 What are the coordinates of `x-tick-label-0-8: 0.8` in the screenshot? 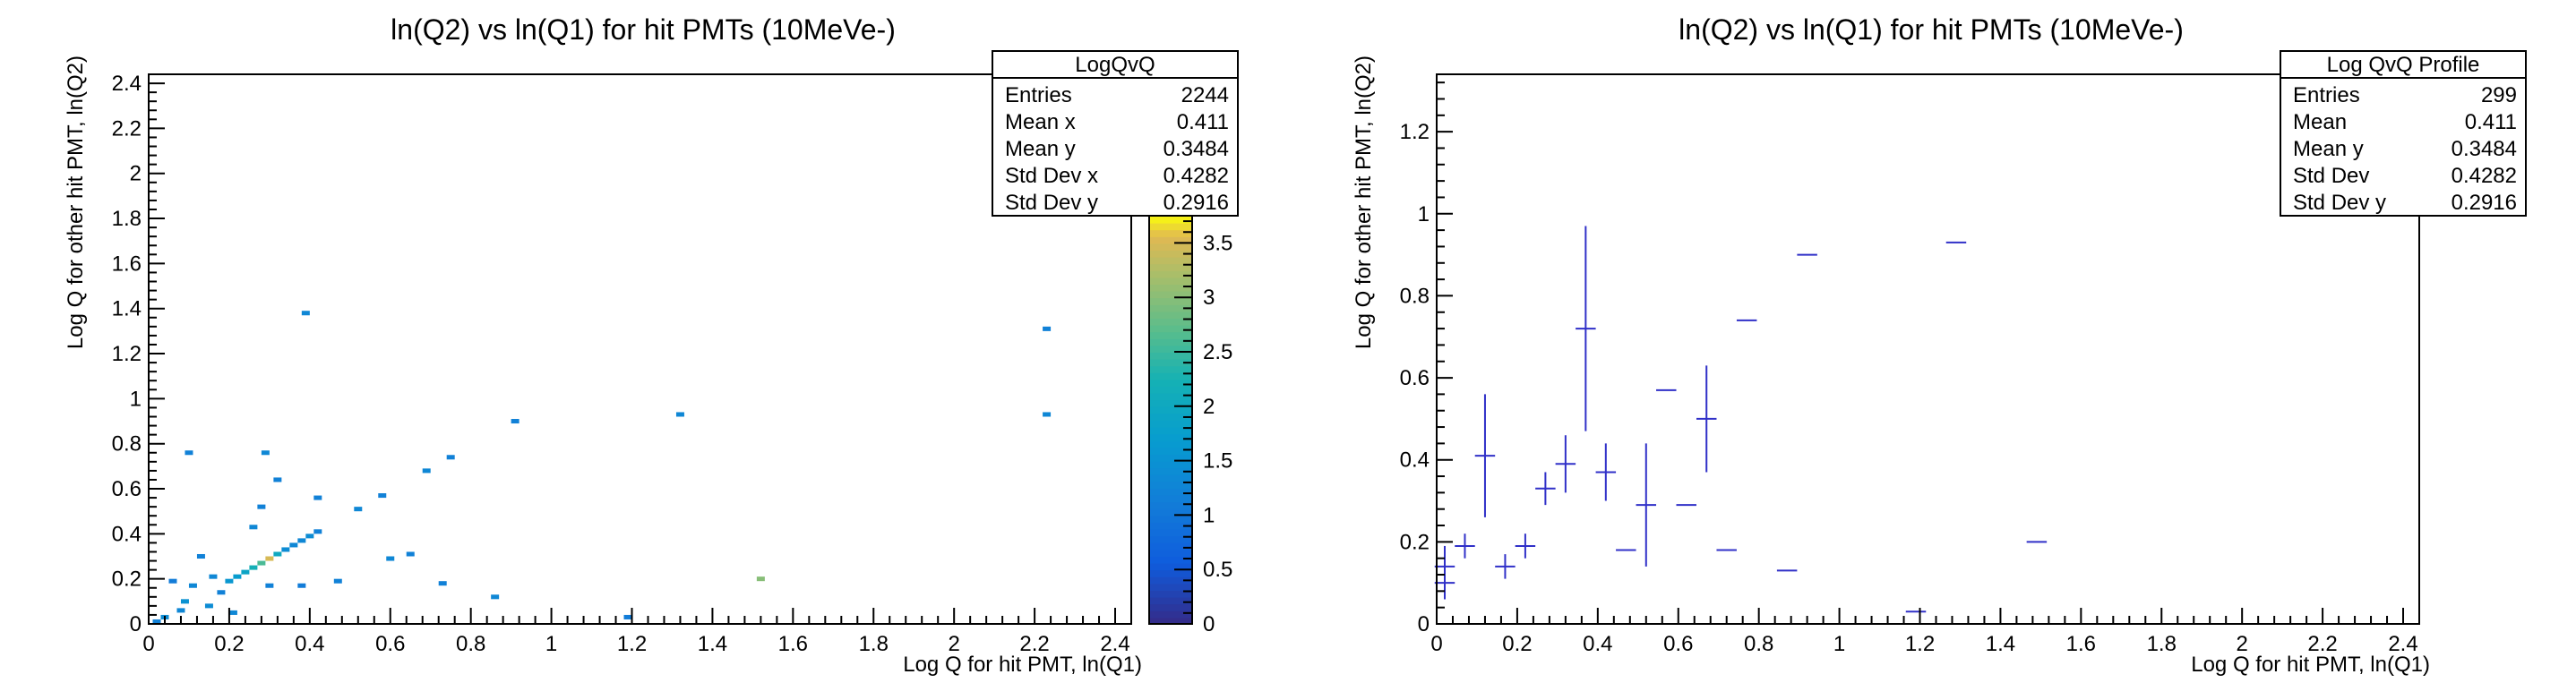 It's located at (1758, 644).